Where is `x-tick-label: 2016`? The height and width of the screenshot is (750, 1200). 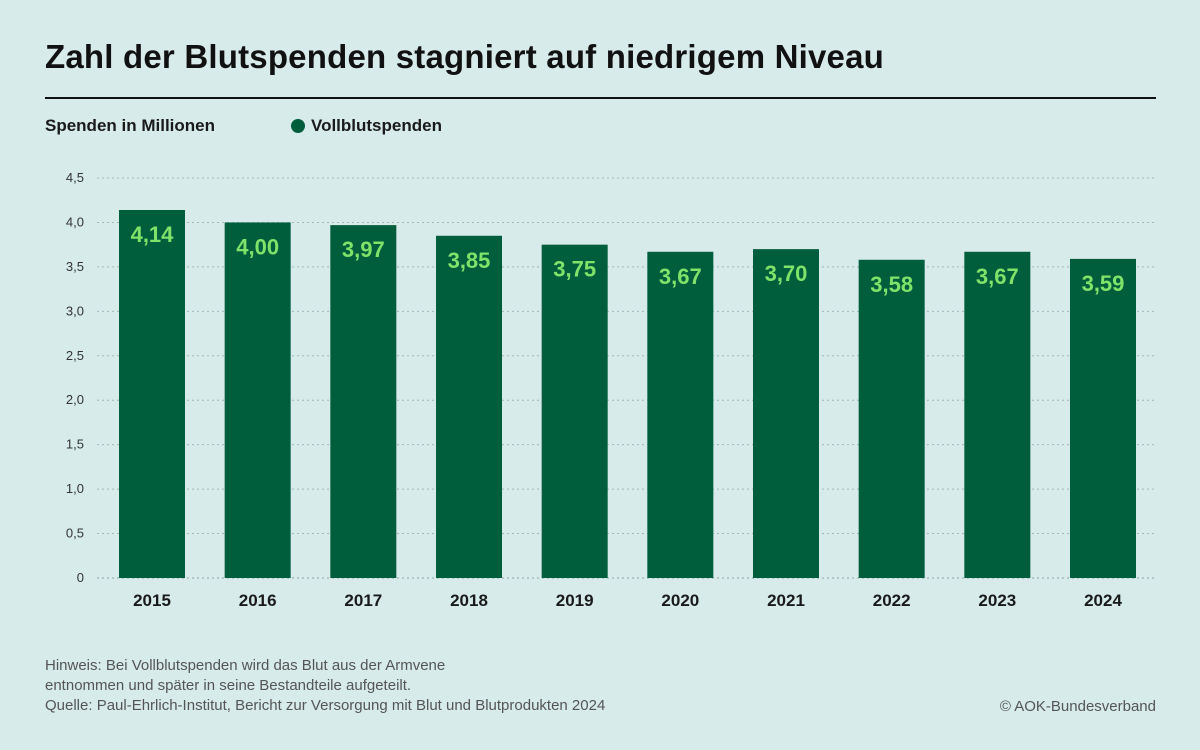
x-tick-label: 2016 is located at coordinates (258, 600).